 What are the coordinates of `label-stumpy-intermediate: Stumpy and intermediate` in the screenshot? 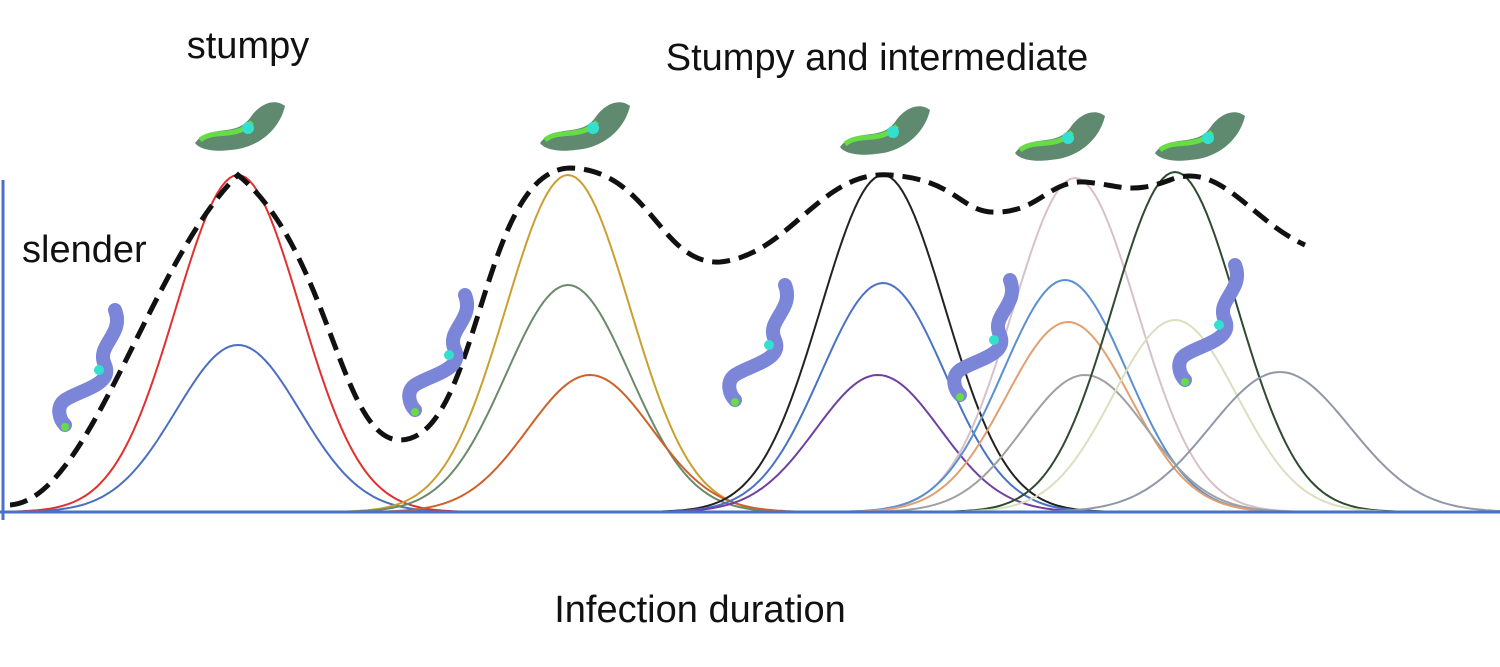 It's located at (877, 58).